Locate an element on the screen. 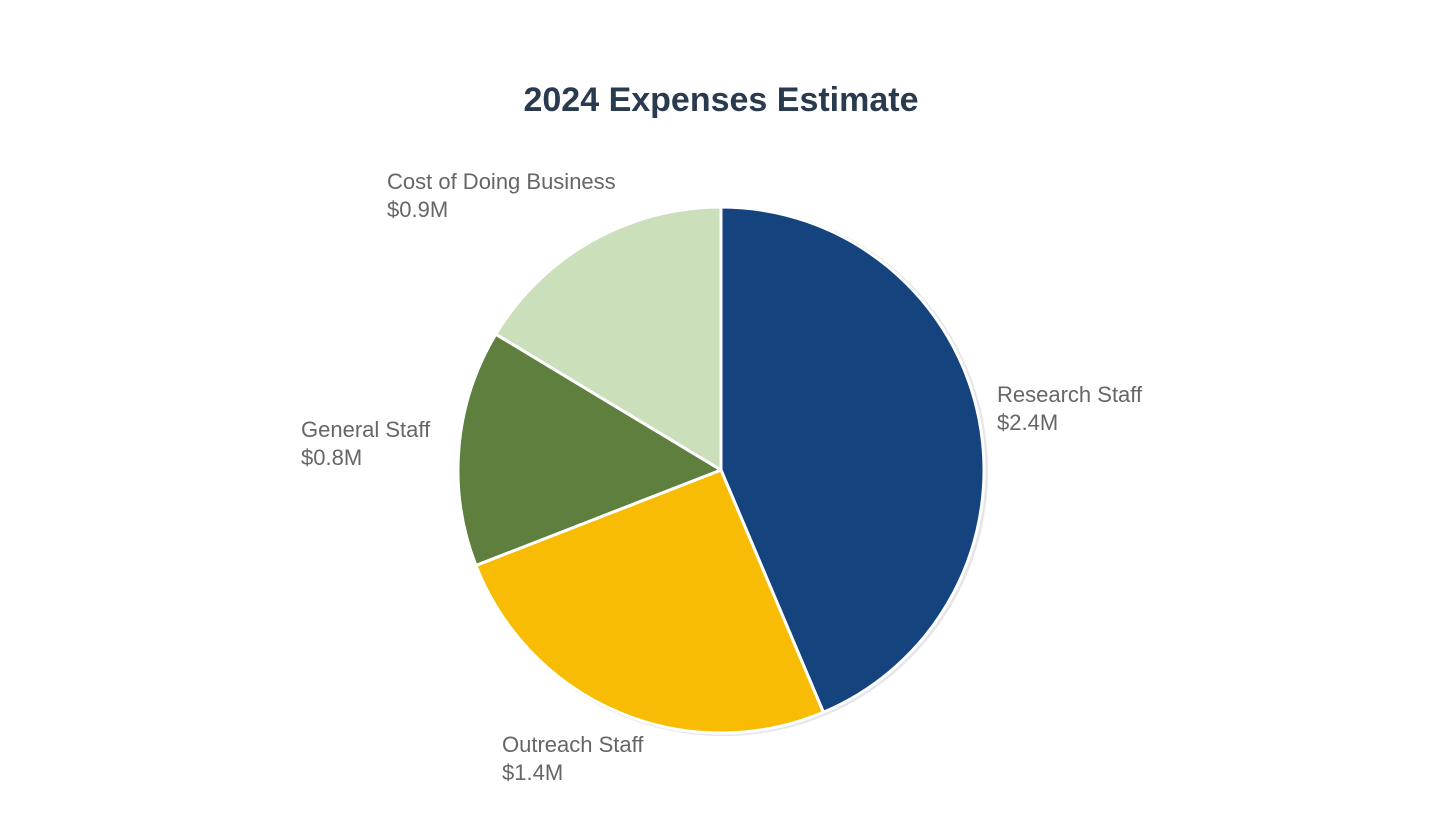 Image resolution: width=1442 pixels, height=820 pixels. pie-slice-cost-of-doing-business is located at coordinates (608, 338).